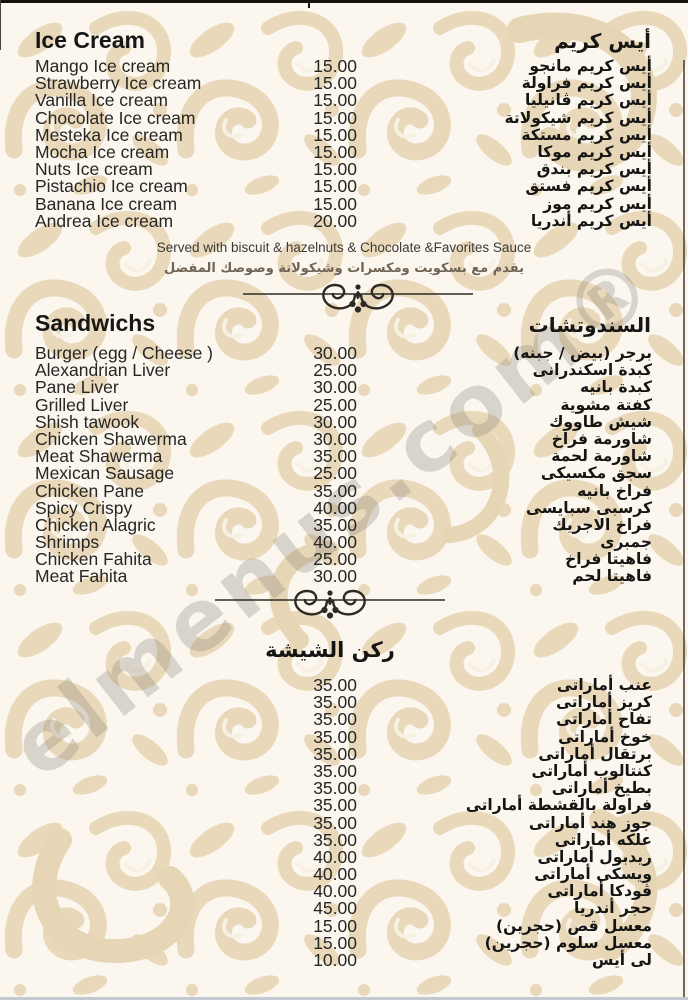 The height and width of the screenshot is (1000, 688). What do you see at coordinates (595, 753) in the screenshot?
I see `item-name-ar: برتقال أماراتى` at bounding box center [595, 753].